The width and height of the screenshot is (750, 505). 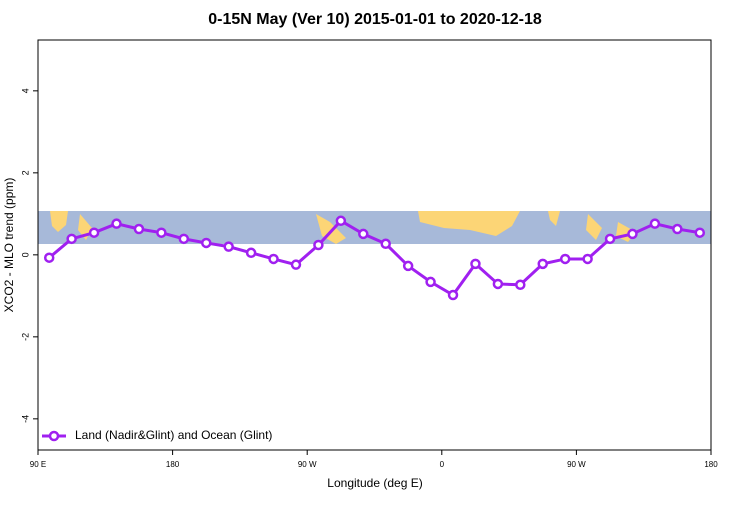 I want to click on x-axis-label: Longitude (deg E), so click(x=374, y=483).